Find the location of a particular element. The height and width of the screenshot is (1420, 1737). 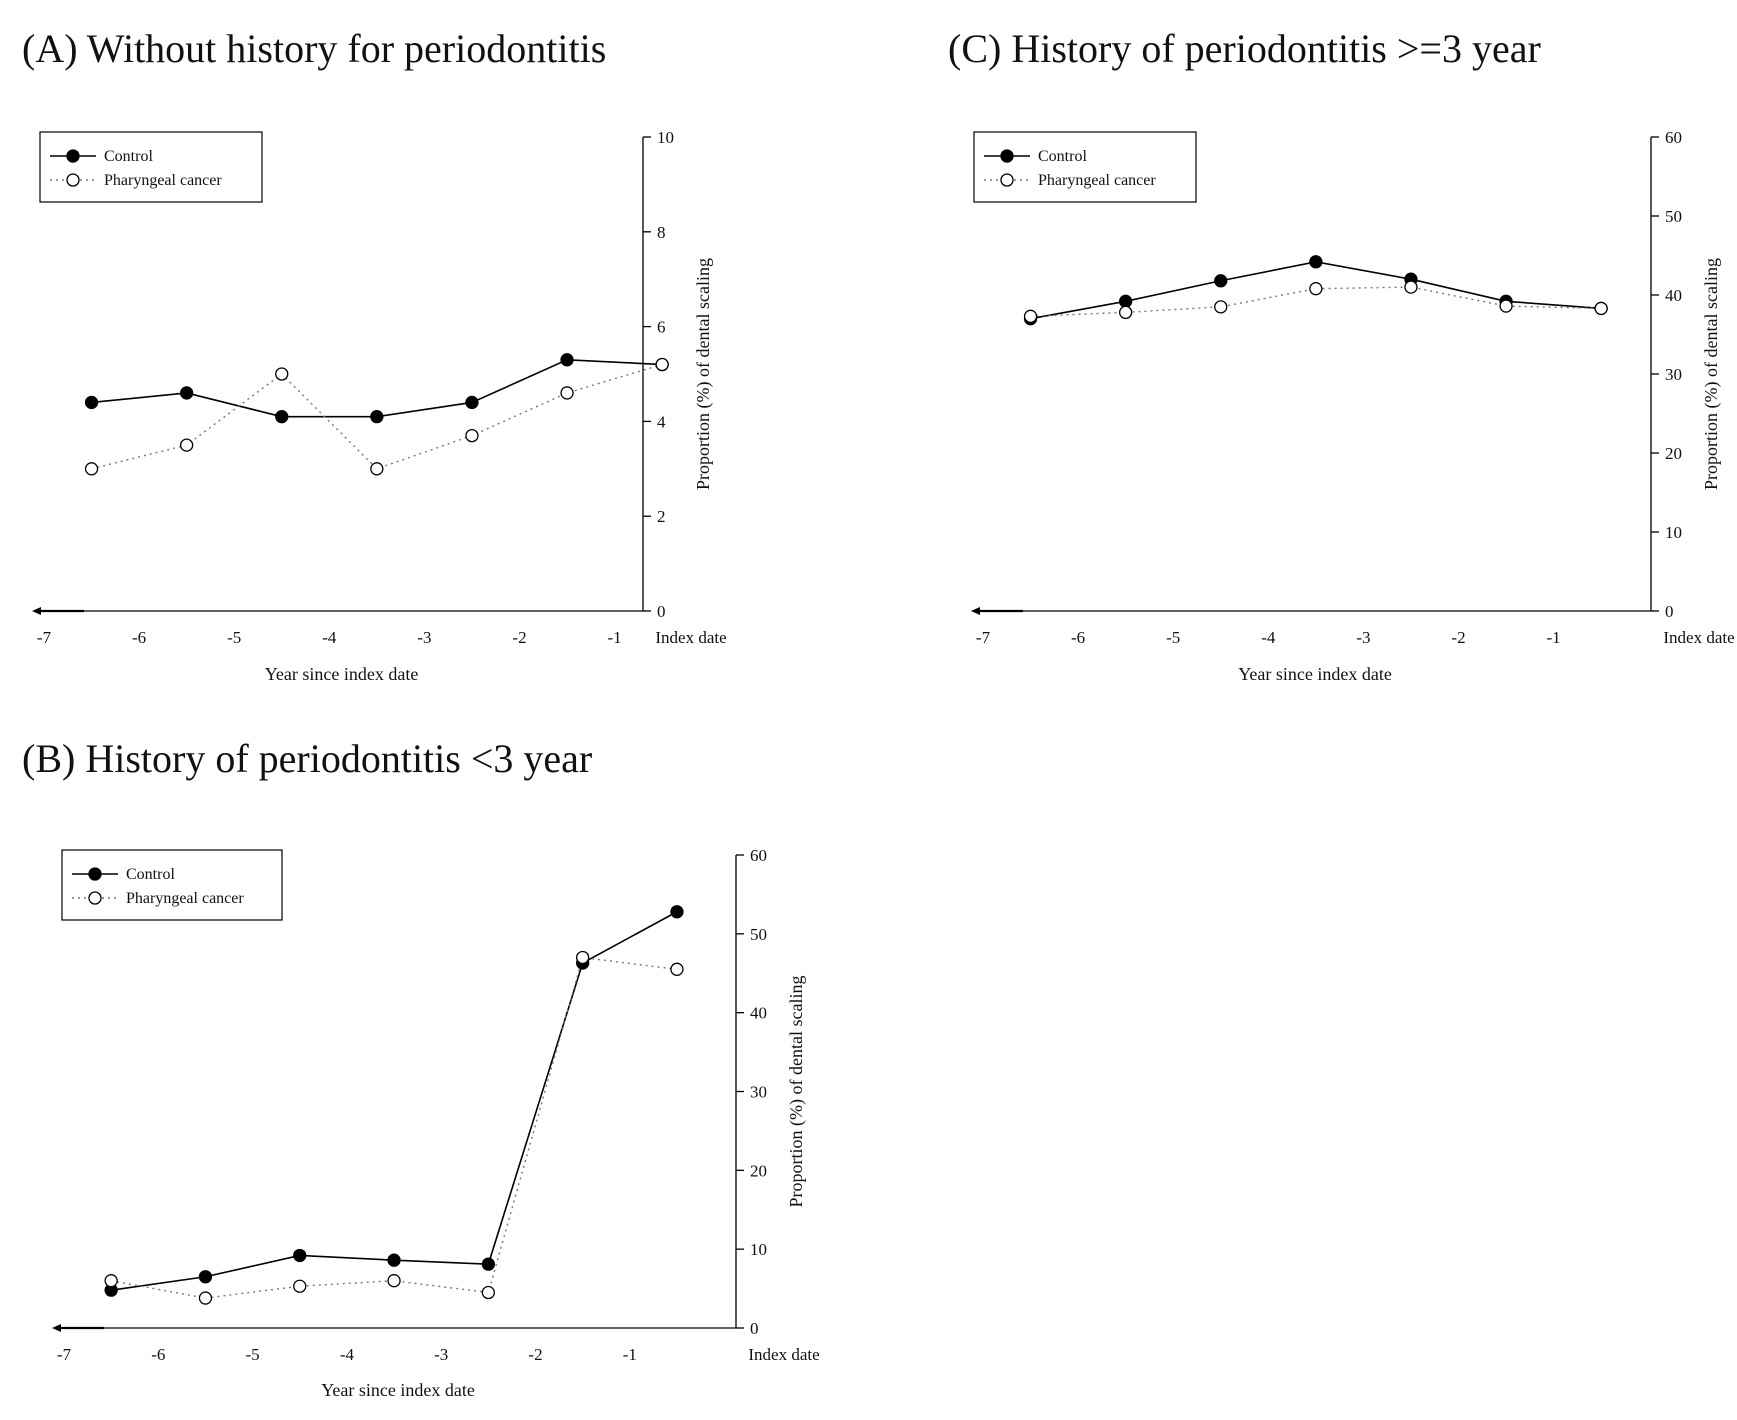

y-tick-label: 8 is located at coordinates (661, 232).